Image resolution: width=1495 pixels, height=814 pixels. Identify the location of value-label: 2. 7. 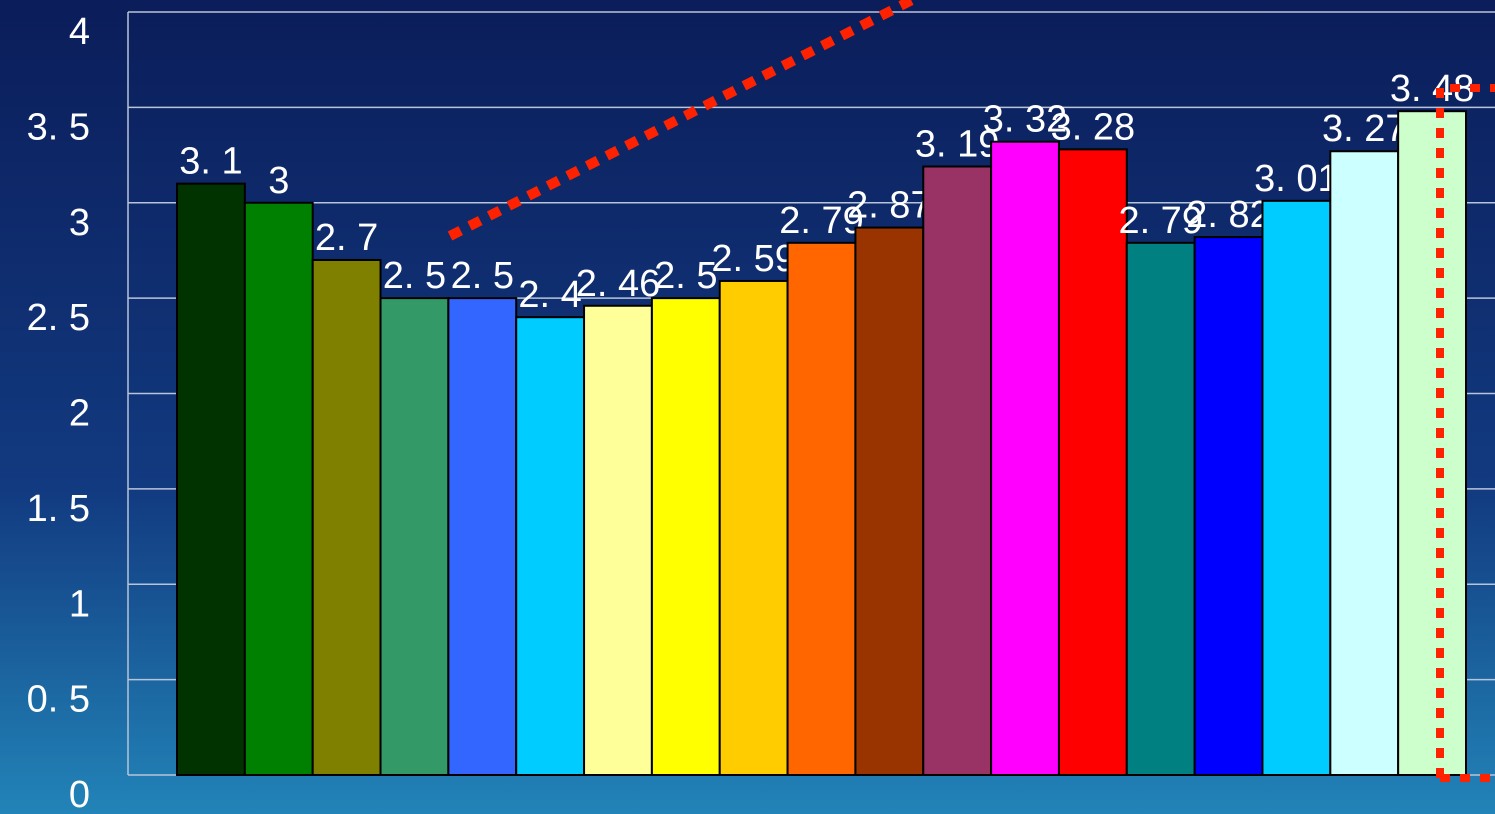
(346, 238).